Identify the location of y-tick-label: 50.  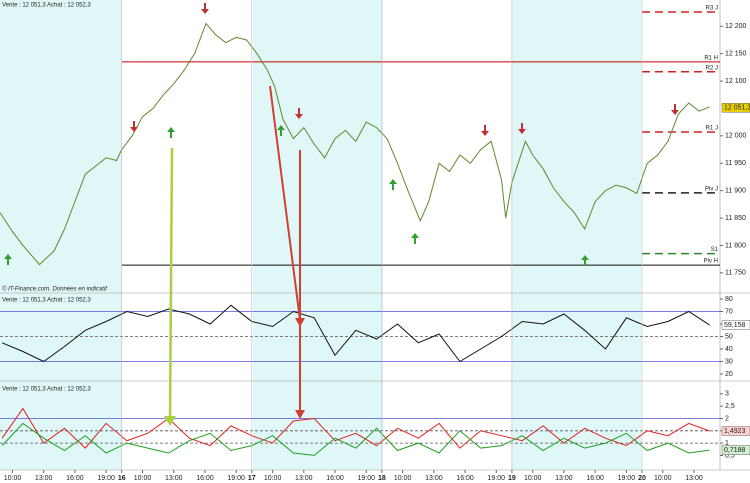
(729, 336).